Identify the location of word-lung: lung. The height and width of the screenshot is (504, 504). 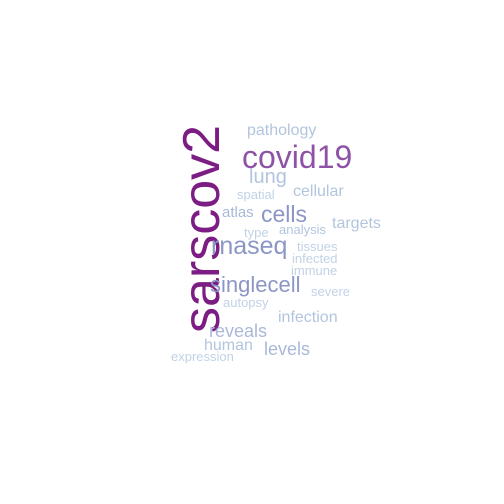
(268, 177).